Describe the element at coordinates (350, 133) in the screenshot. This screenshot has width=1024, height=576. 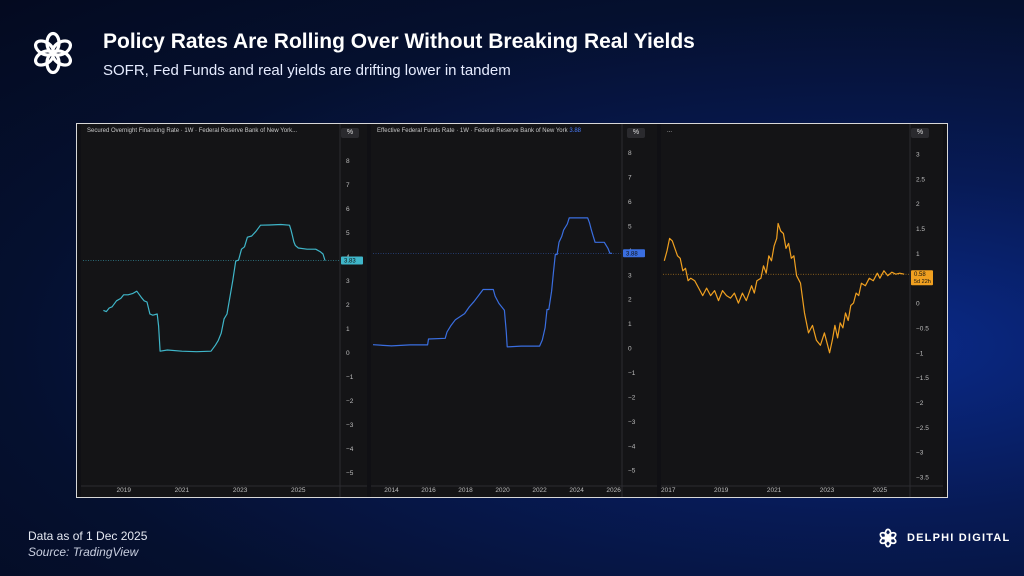
I see `sofr-unit-toggle: %` at that location.